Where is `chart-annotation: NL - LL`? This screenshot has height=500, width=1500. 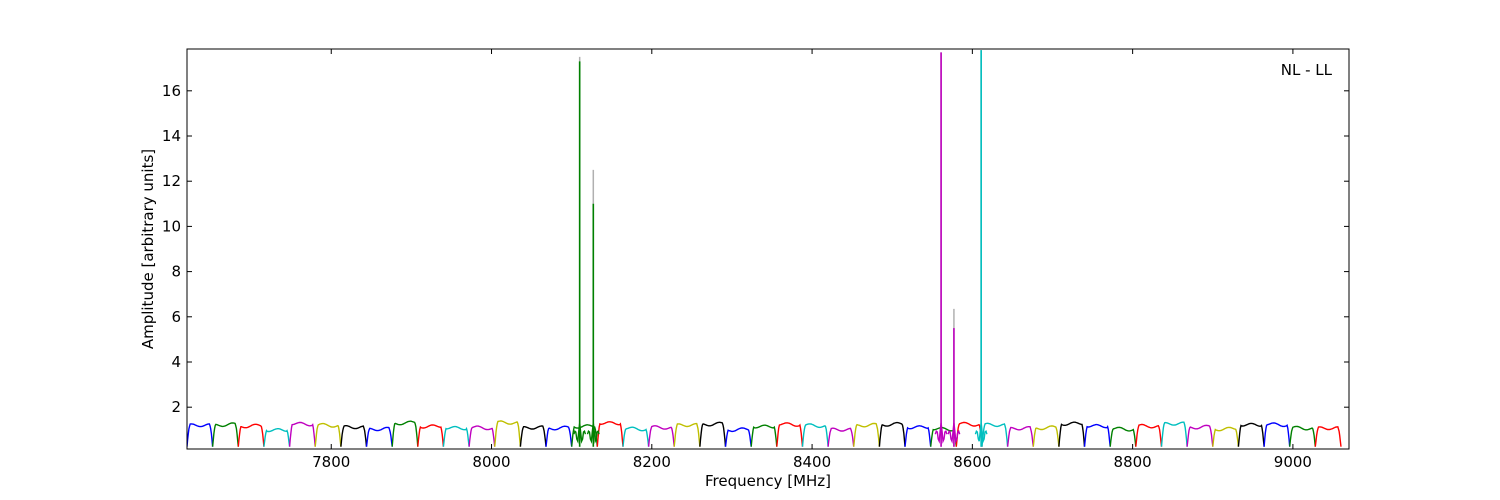
chart-annotation: NL - LL is located at coordinates (1307, 70).